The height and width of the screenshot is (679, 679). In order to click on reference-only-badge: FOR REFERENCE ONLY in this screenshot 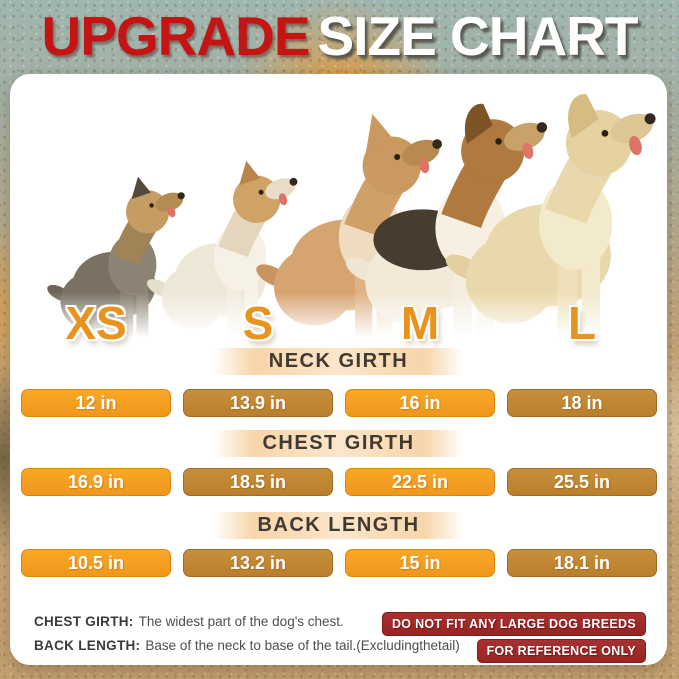, I will do `click(561, 651)`.